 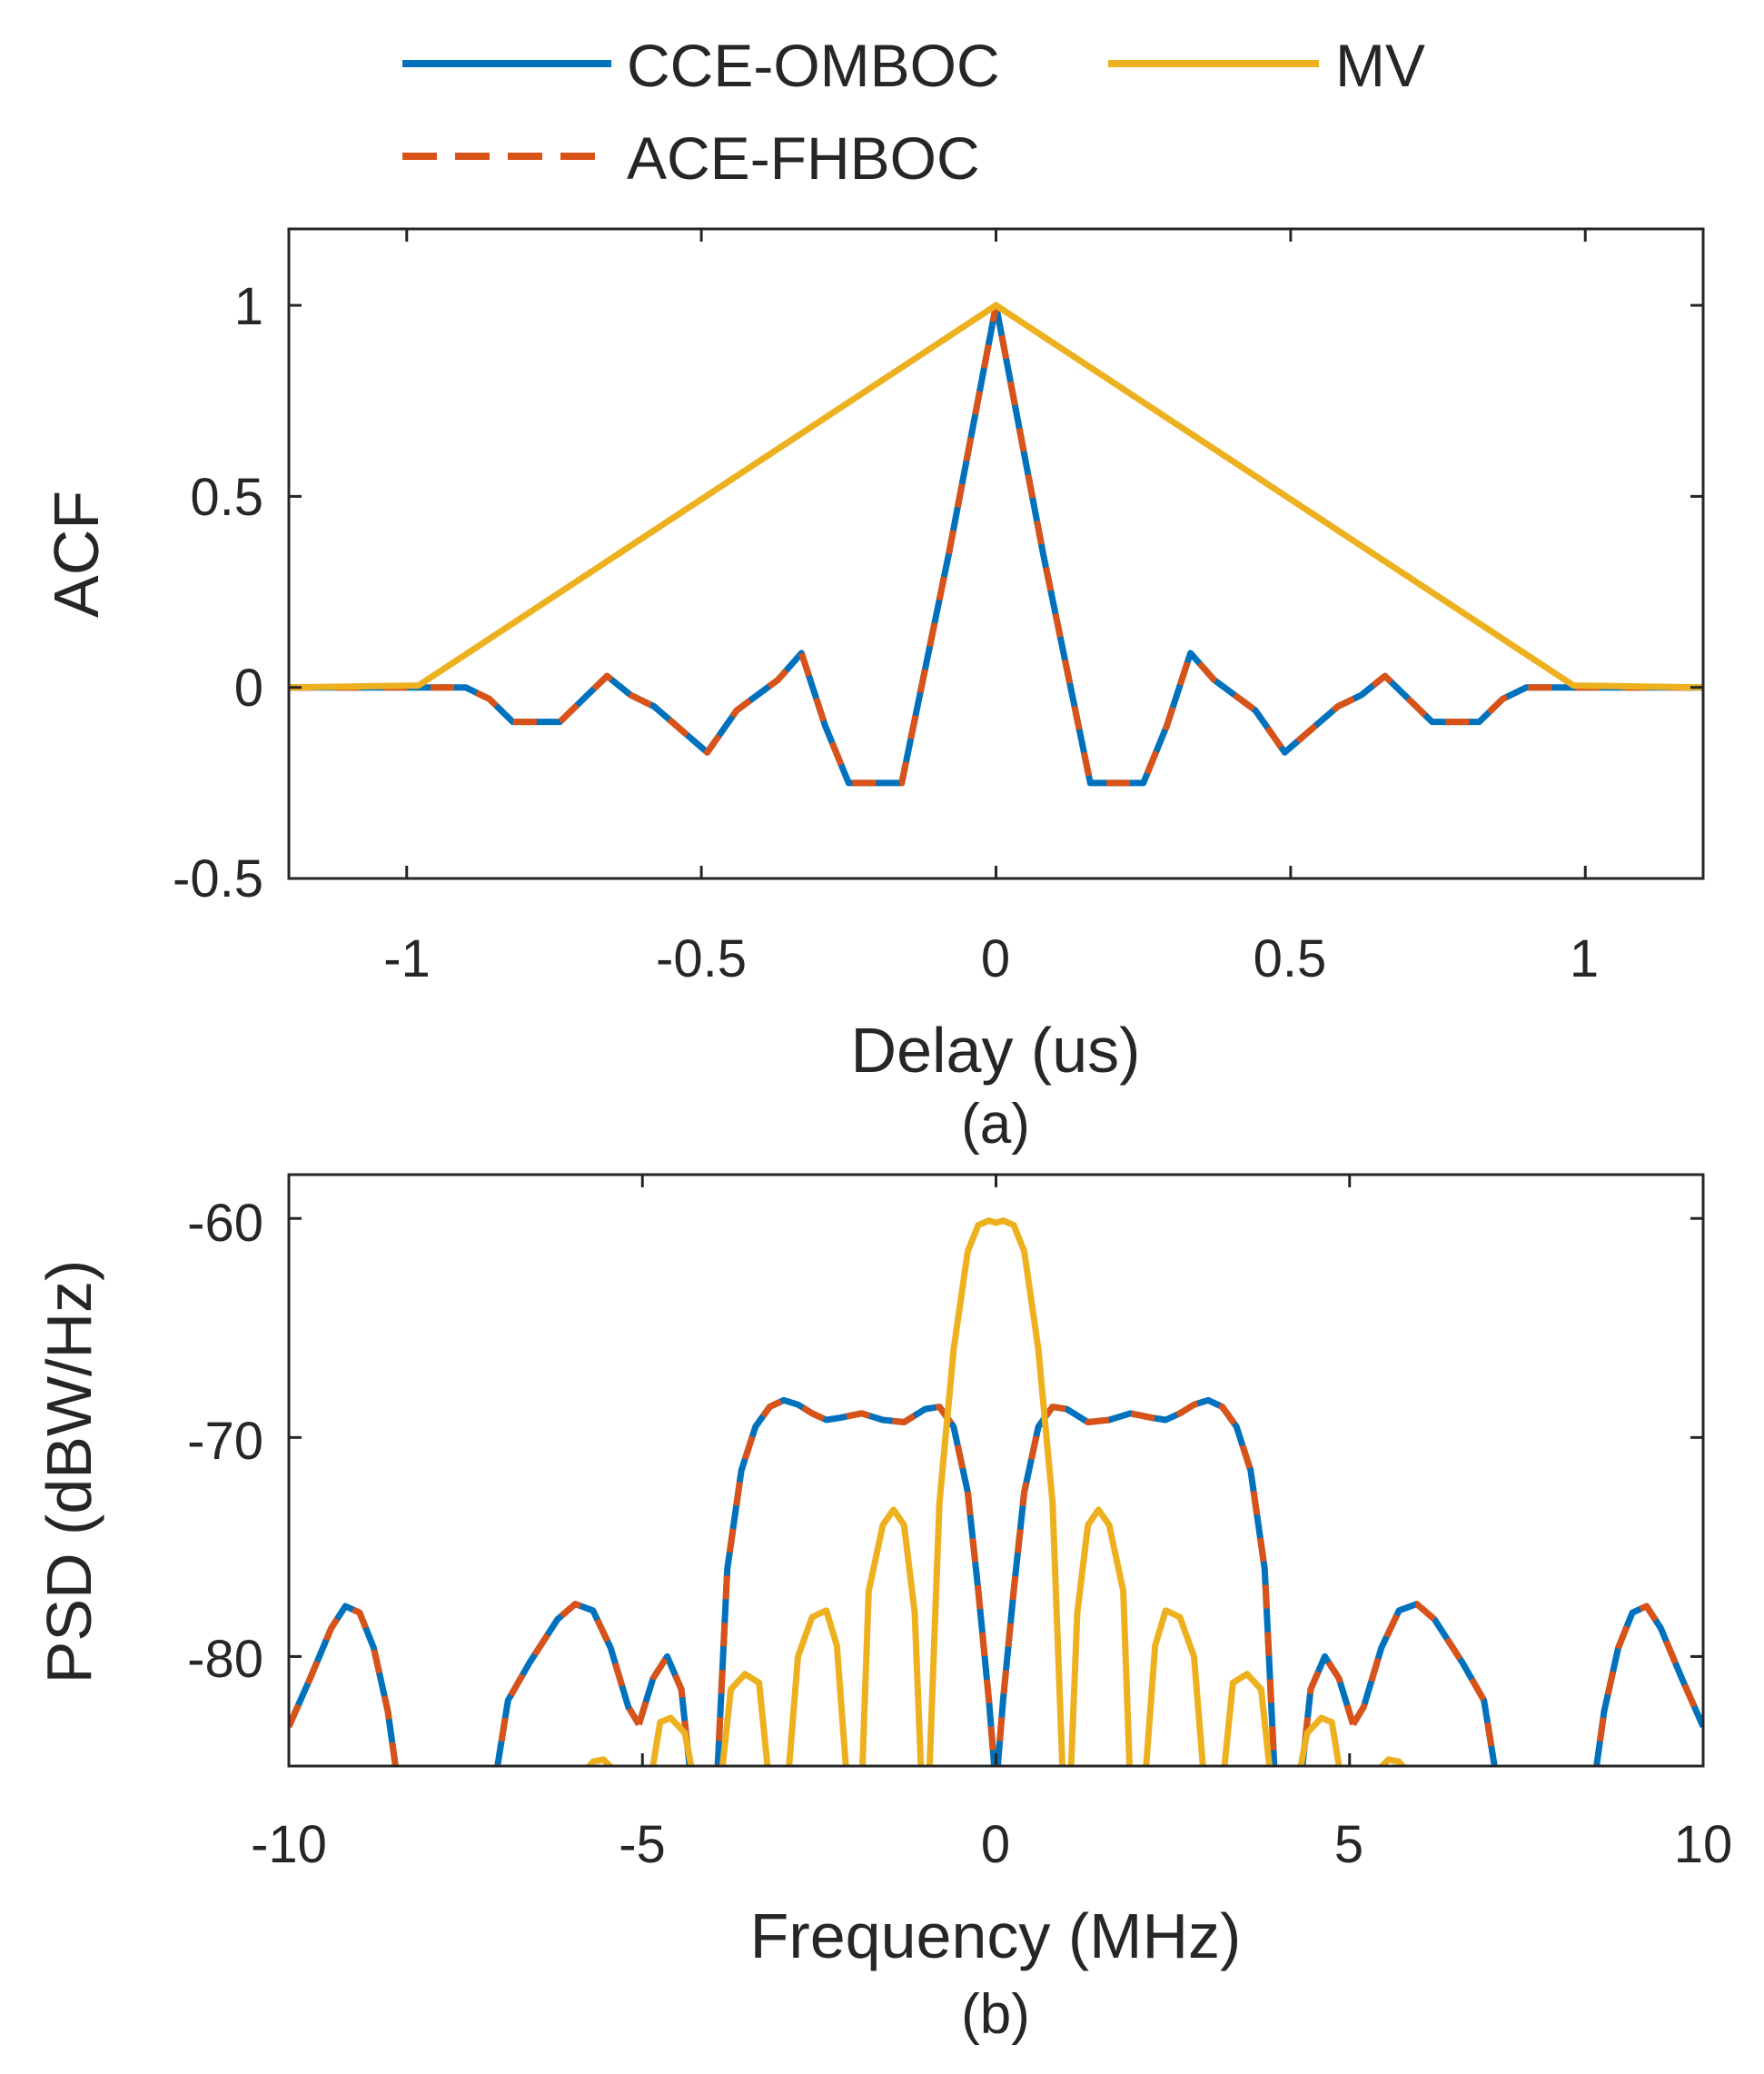 I want to click on psd-y-tick-label: -80, so click(x=225, y=1659).